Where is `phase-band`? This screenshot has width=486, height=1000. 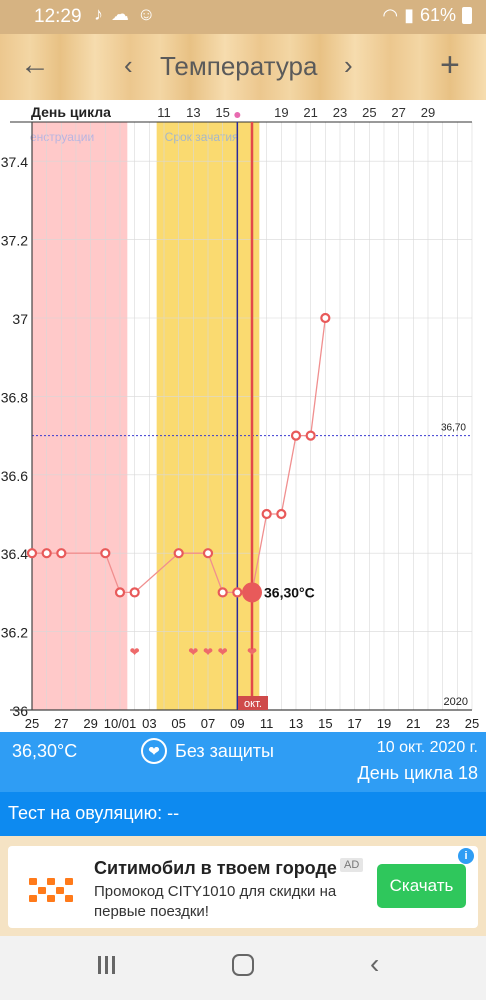 phase-band is located at coordinates (80, 416).